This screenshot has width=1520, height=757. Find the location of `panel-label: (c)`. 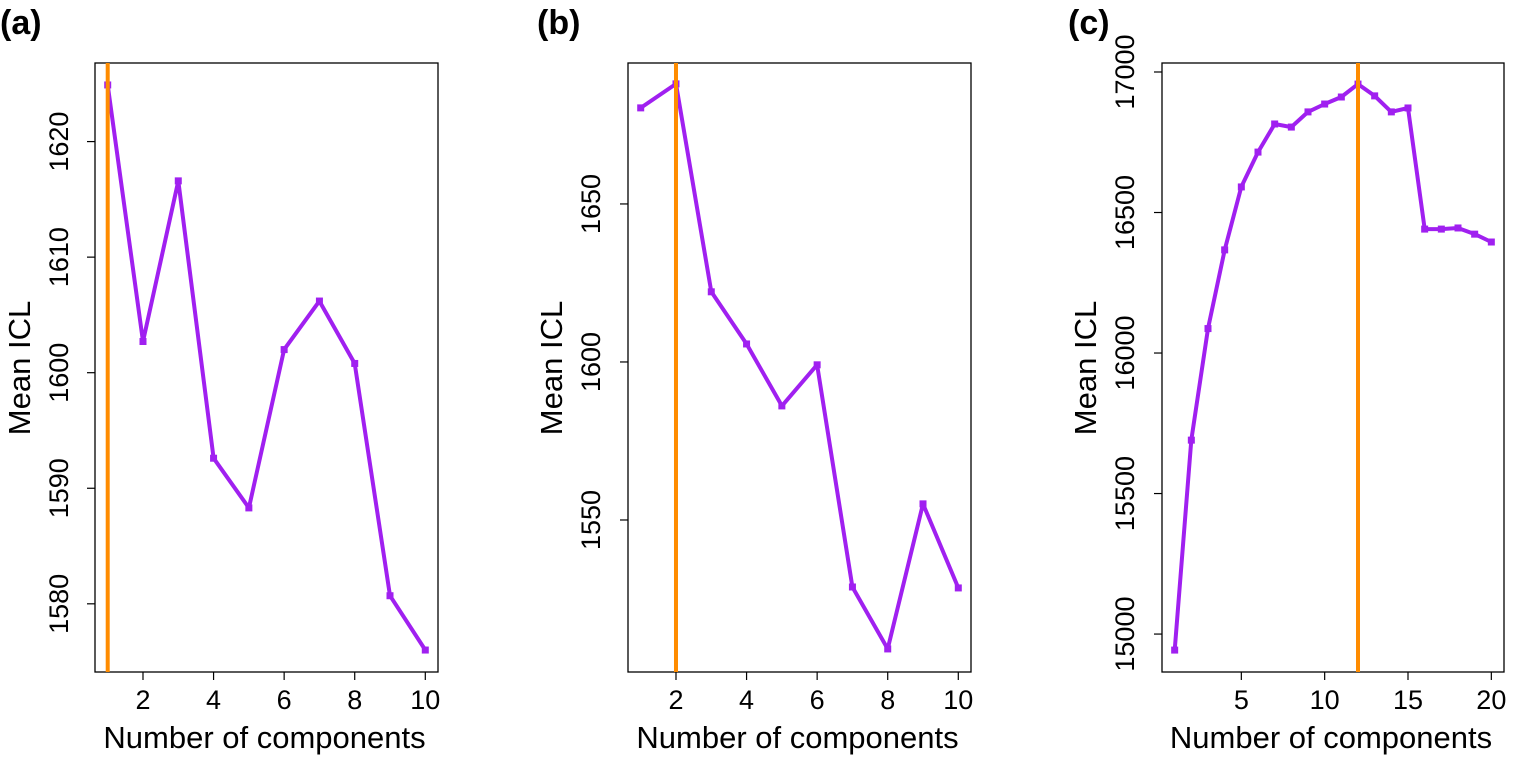

panel-label: (c) is located at coordinates (1089, 23).